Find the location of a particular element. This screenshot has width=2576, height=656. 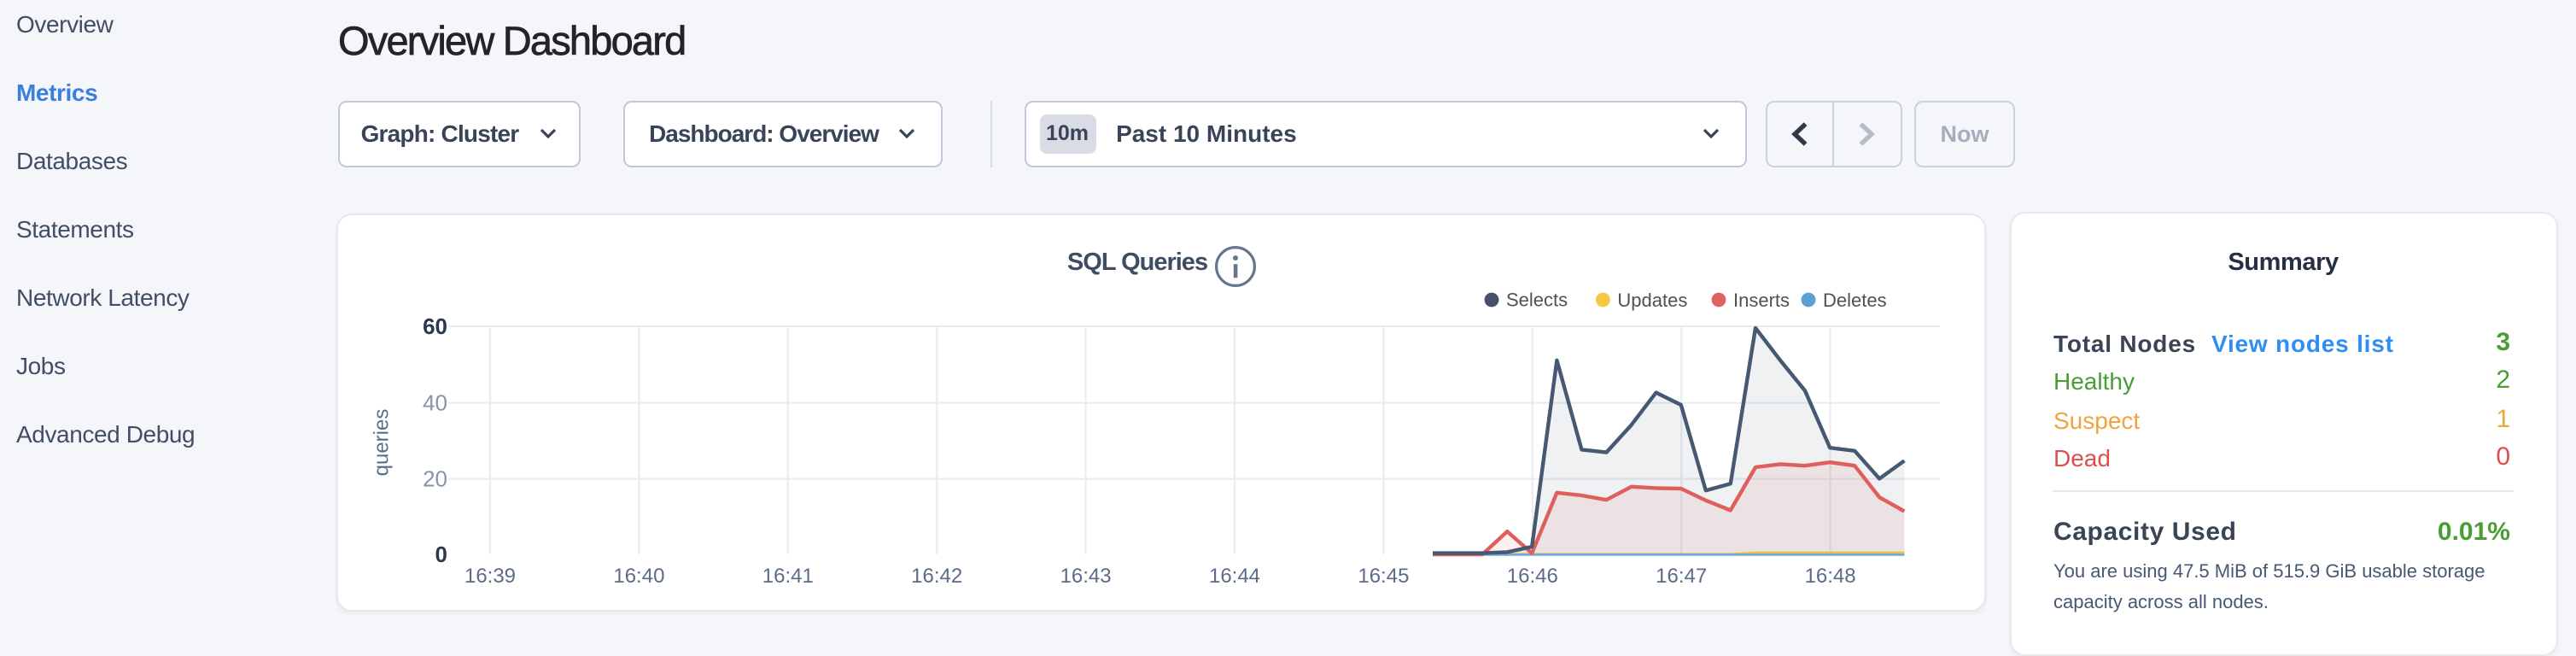

svg-text: 16:45 is located at coordinates (1383, 575).